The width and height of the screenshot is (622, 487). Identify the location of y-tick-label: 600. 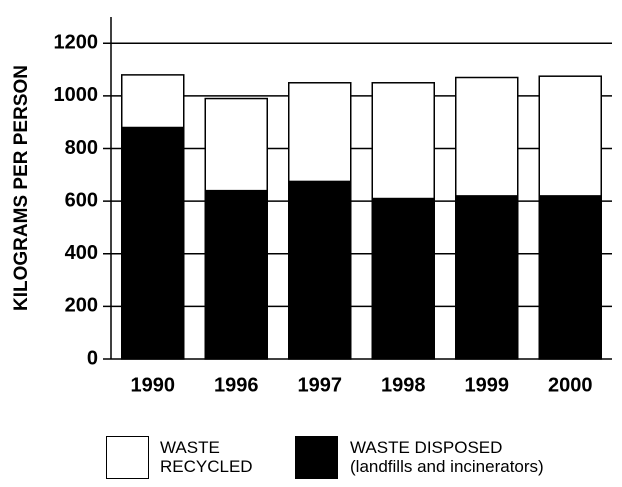
(81, 200).